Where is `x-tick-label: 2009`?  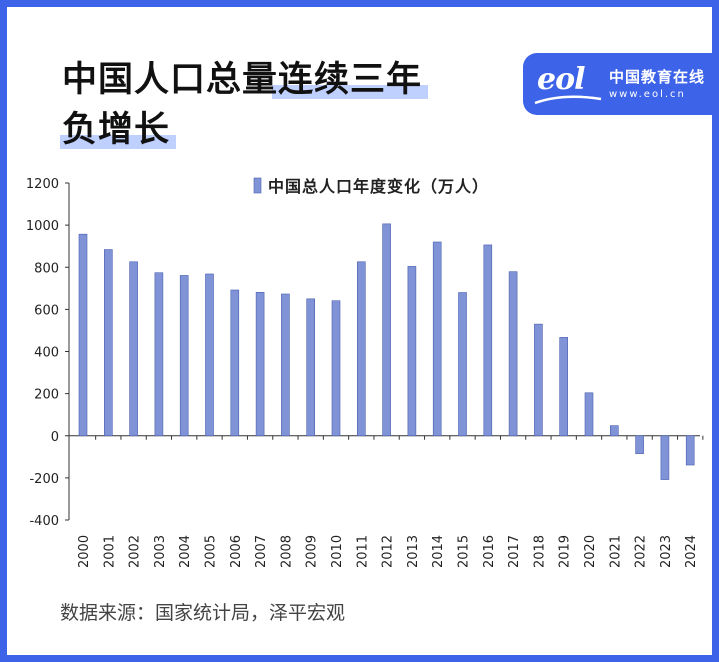
x-tick-label: 2009 is located at coordinates (312, 551).